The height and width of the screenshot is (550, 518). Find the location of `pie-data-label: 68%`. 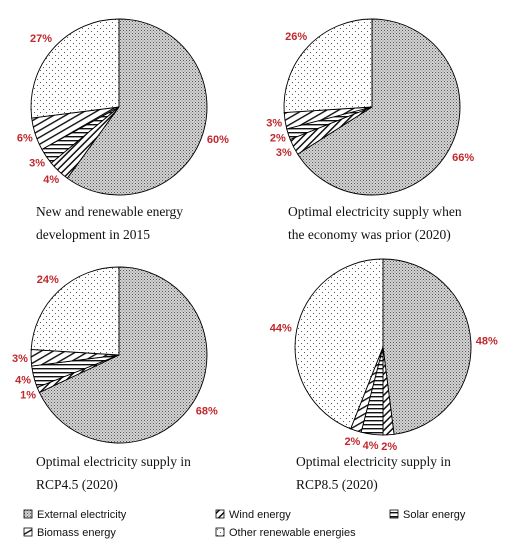

pie-data-label: 68% is located at coordinates (207, 412).